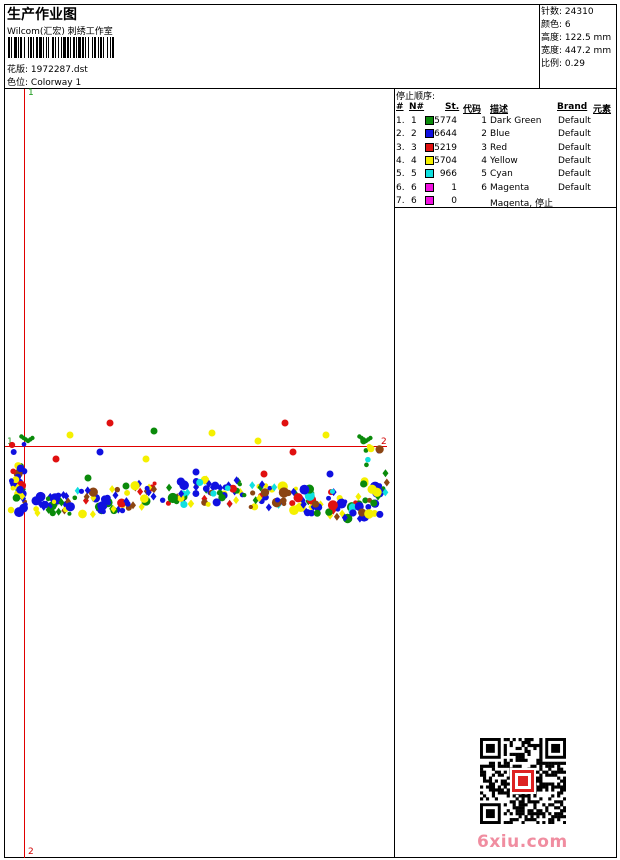 The width and height of the screenshot is (620, 860). What do you see at coordinates (60, 32) in the screenshot?
I see `company-name: Wilcom(汇宏) 刺绣工作室` at bounding box center [60, 32].